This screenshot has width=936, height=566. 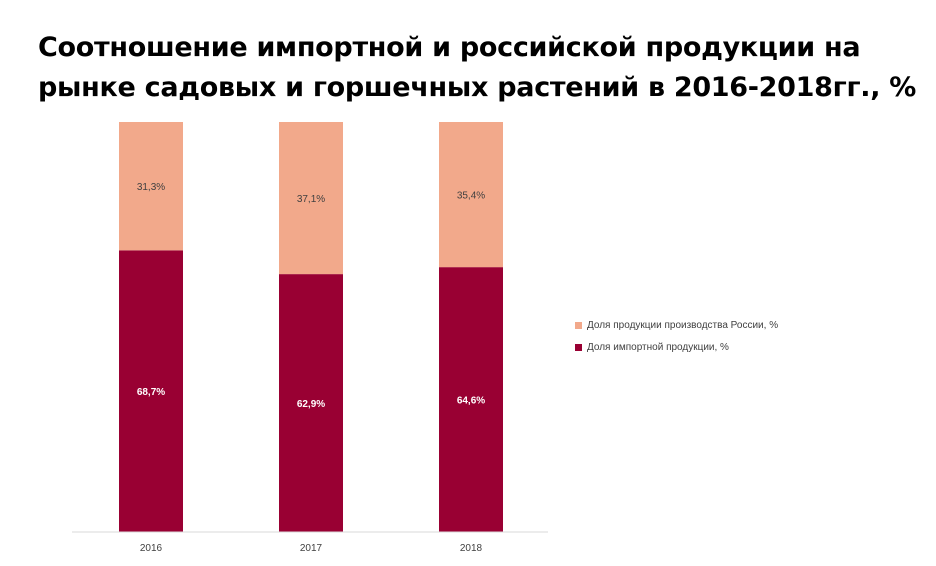 I want to click on bar-russia-2016, so click(x=151, y=186).